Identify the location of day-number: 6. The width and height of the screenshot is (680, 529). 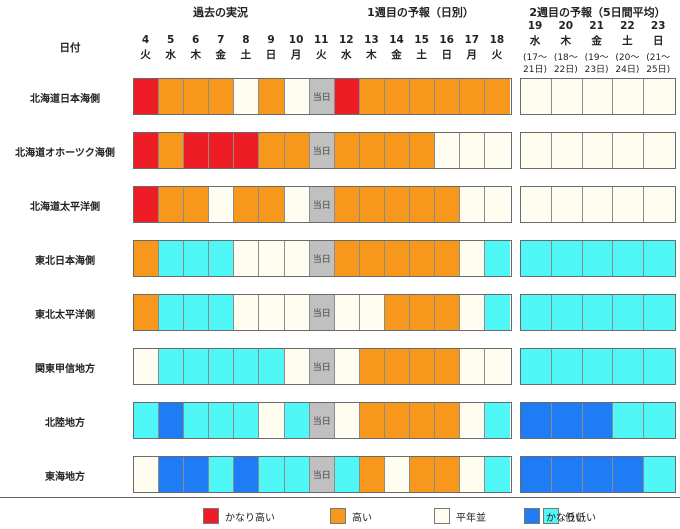
(196, 40).